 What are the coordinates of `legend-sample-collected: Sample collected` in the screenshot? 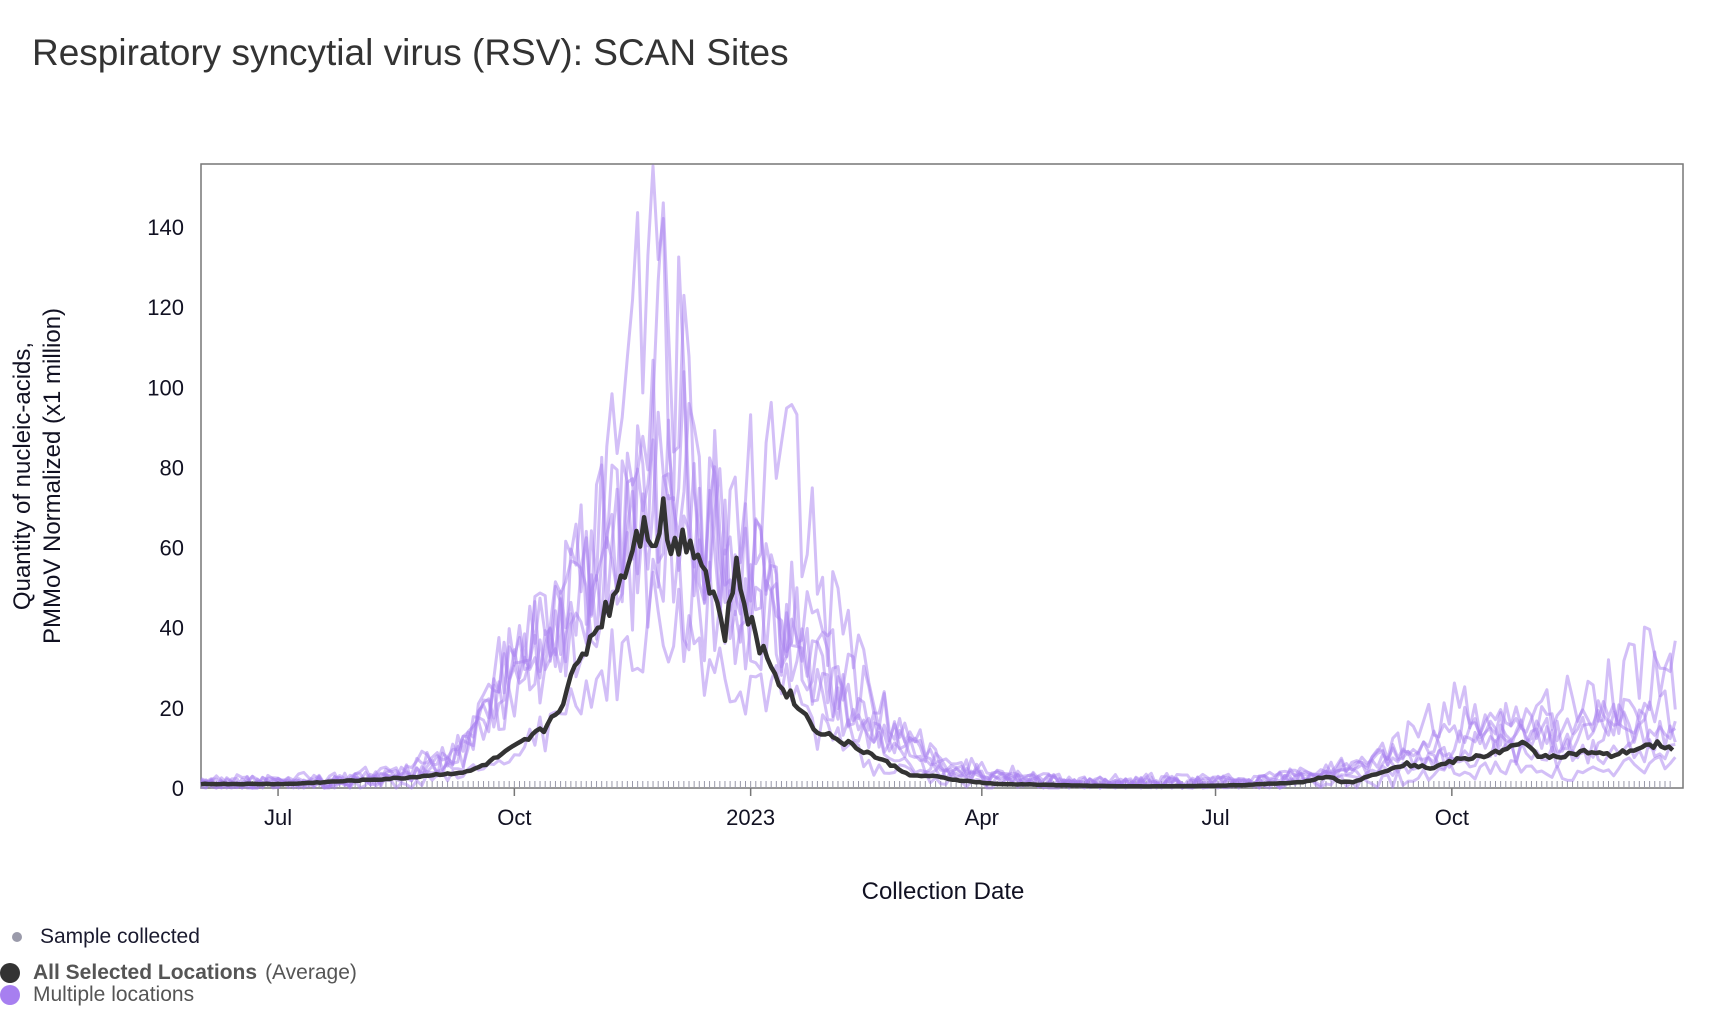 It's located at (106, 937).